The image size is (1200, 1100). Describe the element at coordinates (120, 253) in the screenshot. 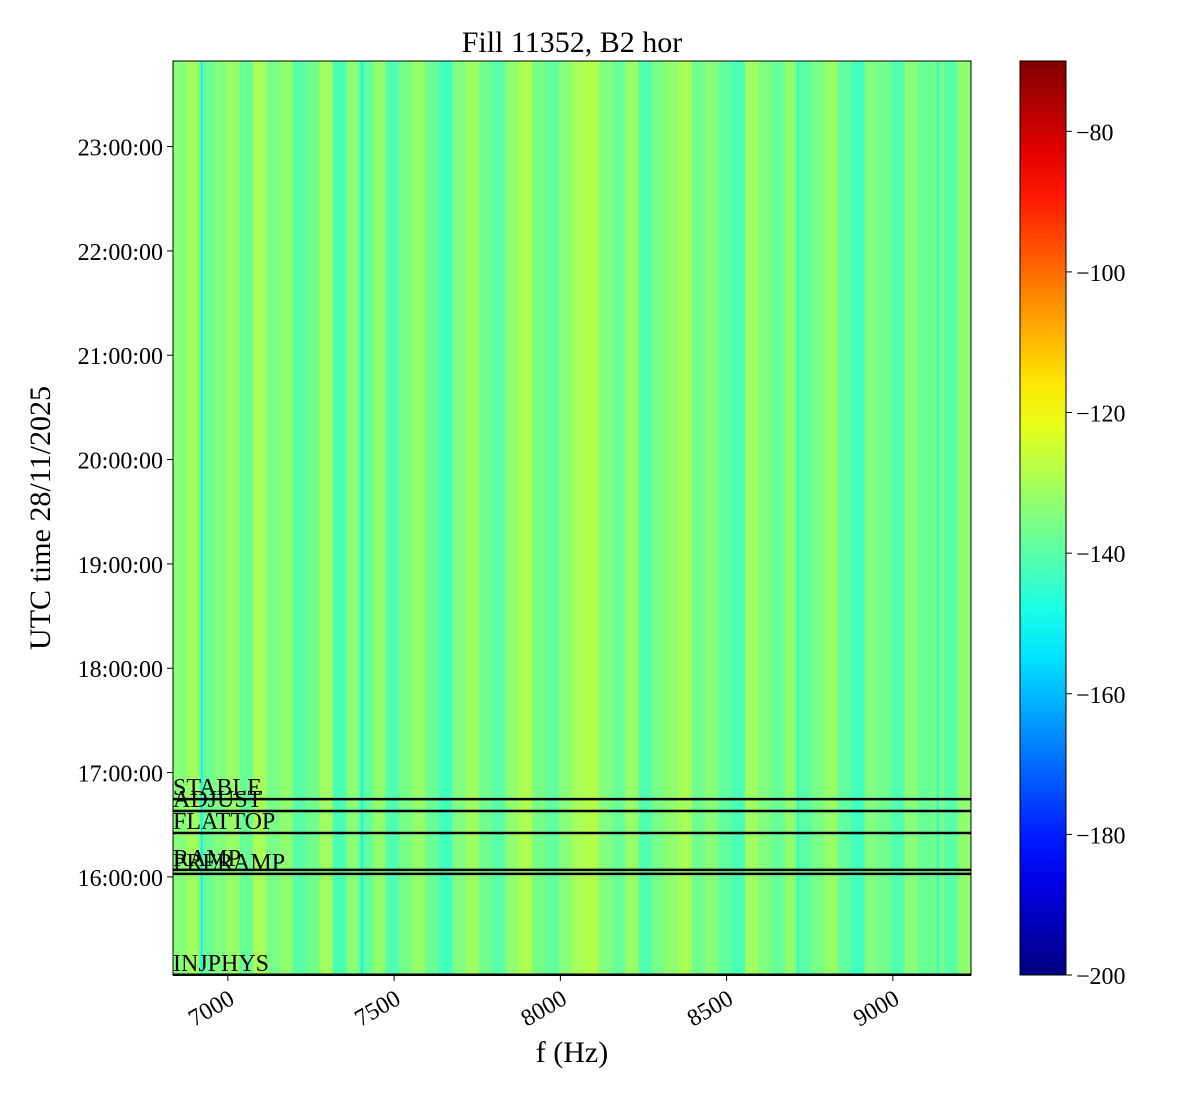

I see `y-tick-label: 22:00:00` at that location.